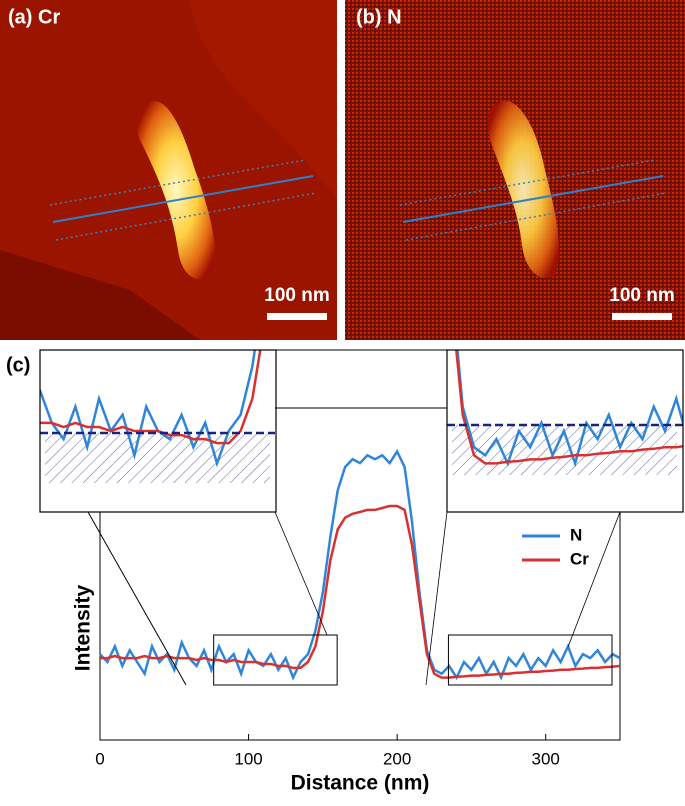  Describe the element at coordinates (360, 783) in the screenshot. I see `x-axis-label: Distance (nm)` at that location.